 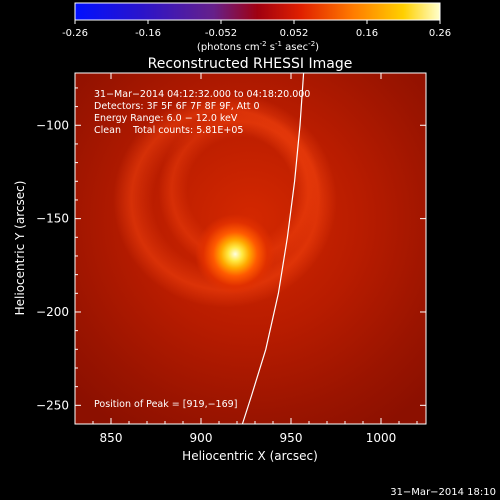 I want to click on annotation-energy: Energy Range: 6.0 − 12.0 keV, so click(x=166, y=118).